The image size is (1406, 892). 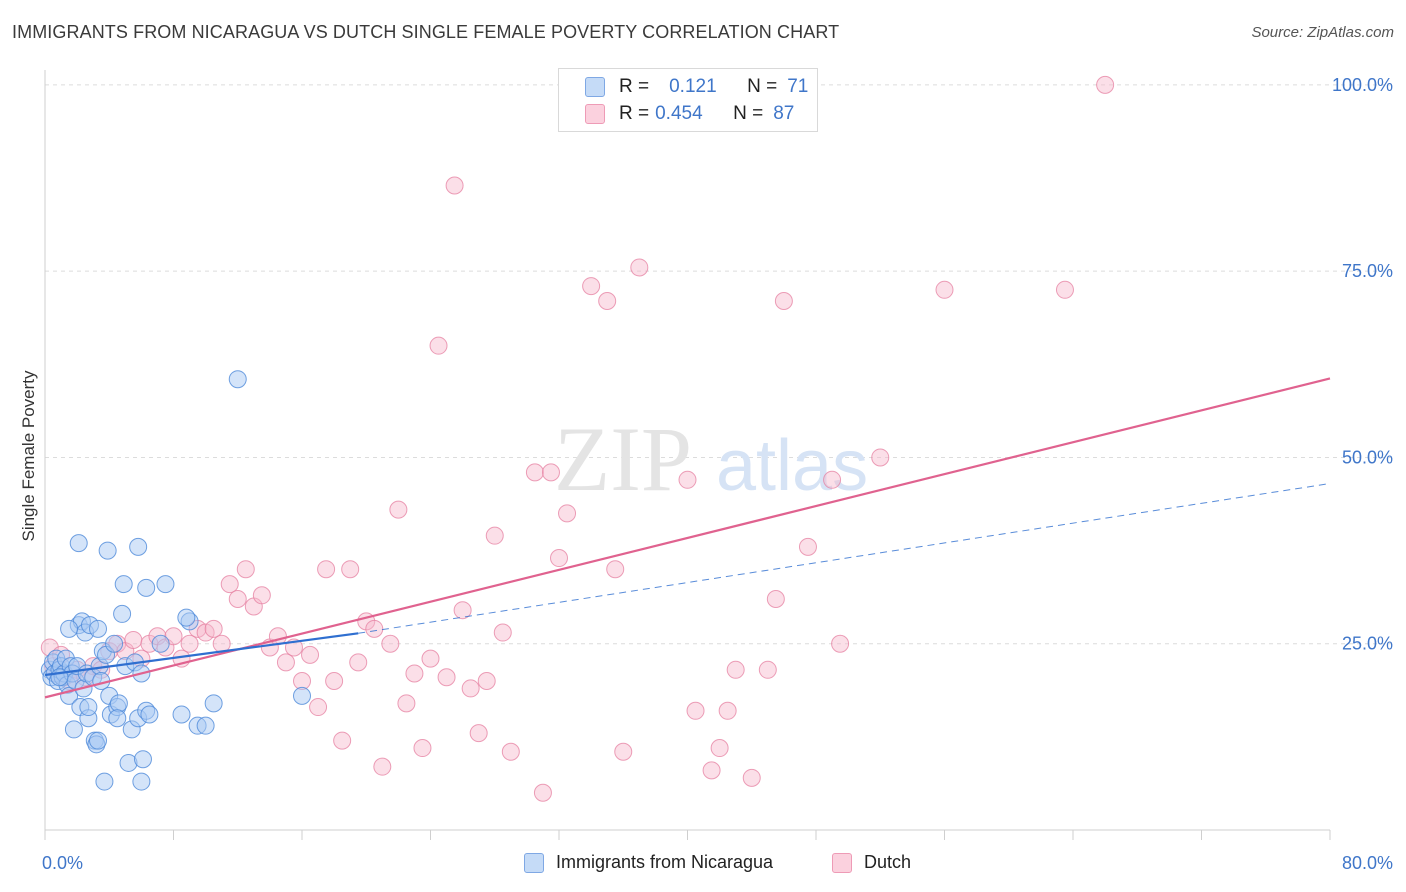 I want to click on correlation-legend: R = 0.121 N = 71 R = 0.454 N = 87, so click(x=688, y=100).